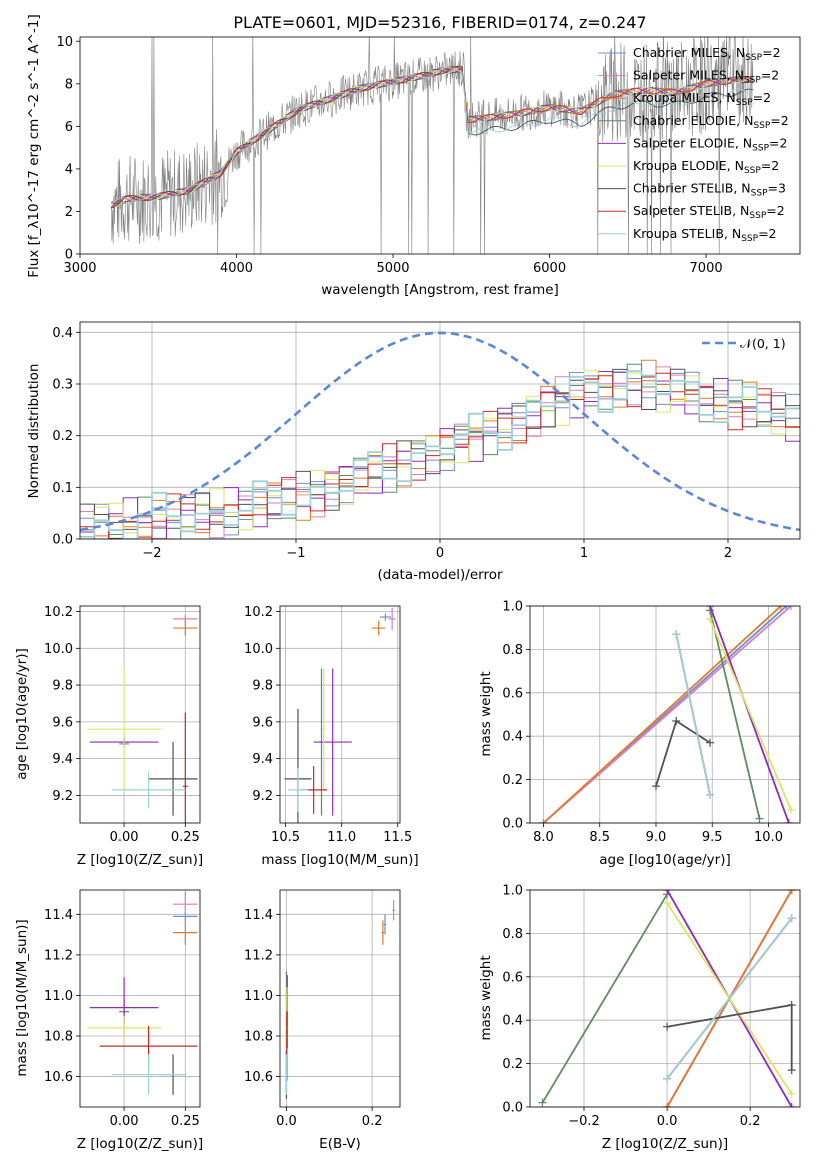 Image resolution: width=819 pixels, height=1170 pixels. Describe the element at coordinates (69, 127) in the screenshot. I see `y-tick-label: 6` at that location.